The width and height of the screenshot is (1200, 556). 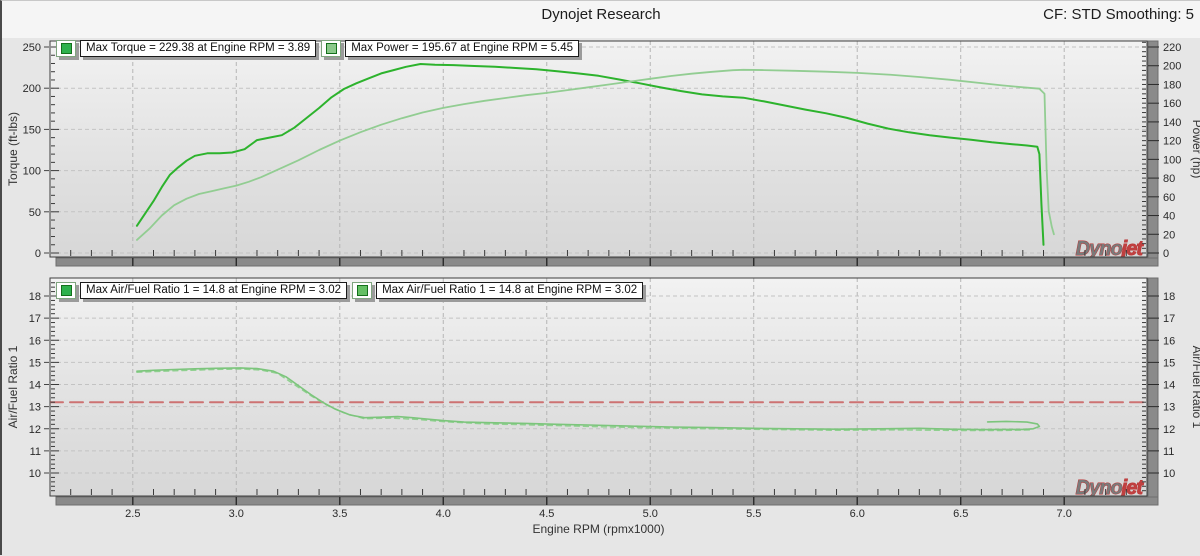 I want to click on left-axis-tick-label: 0, so click(x=38, y=254).